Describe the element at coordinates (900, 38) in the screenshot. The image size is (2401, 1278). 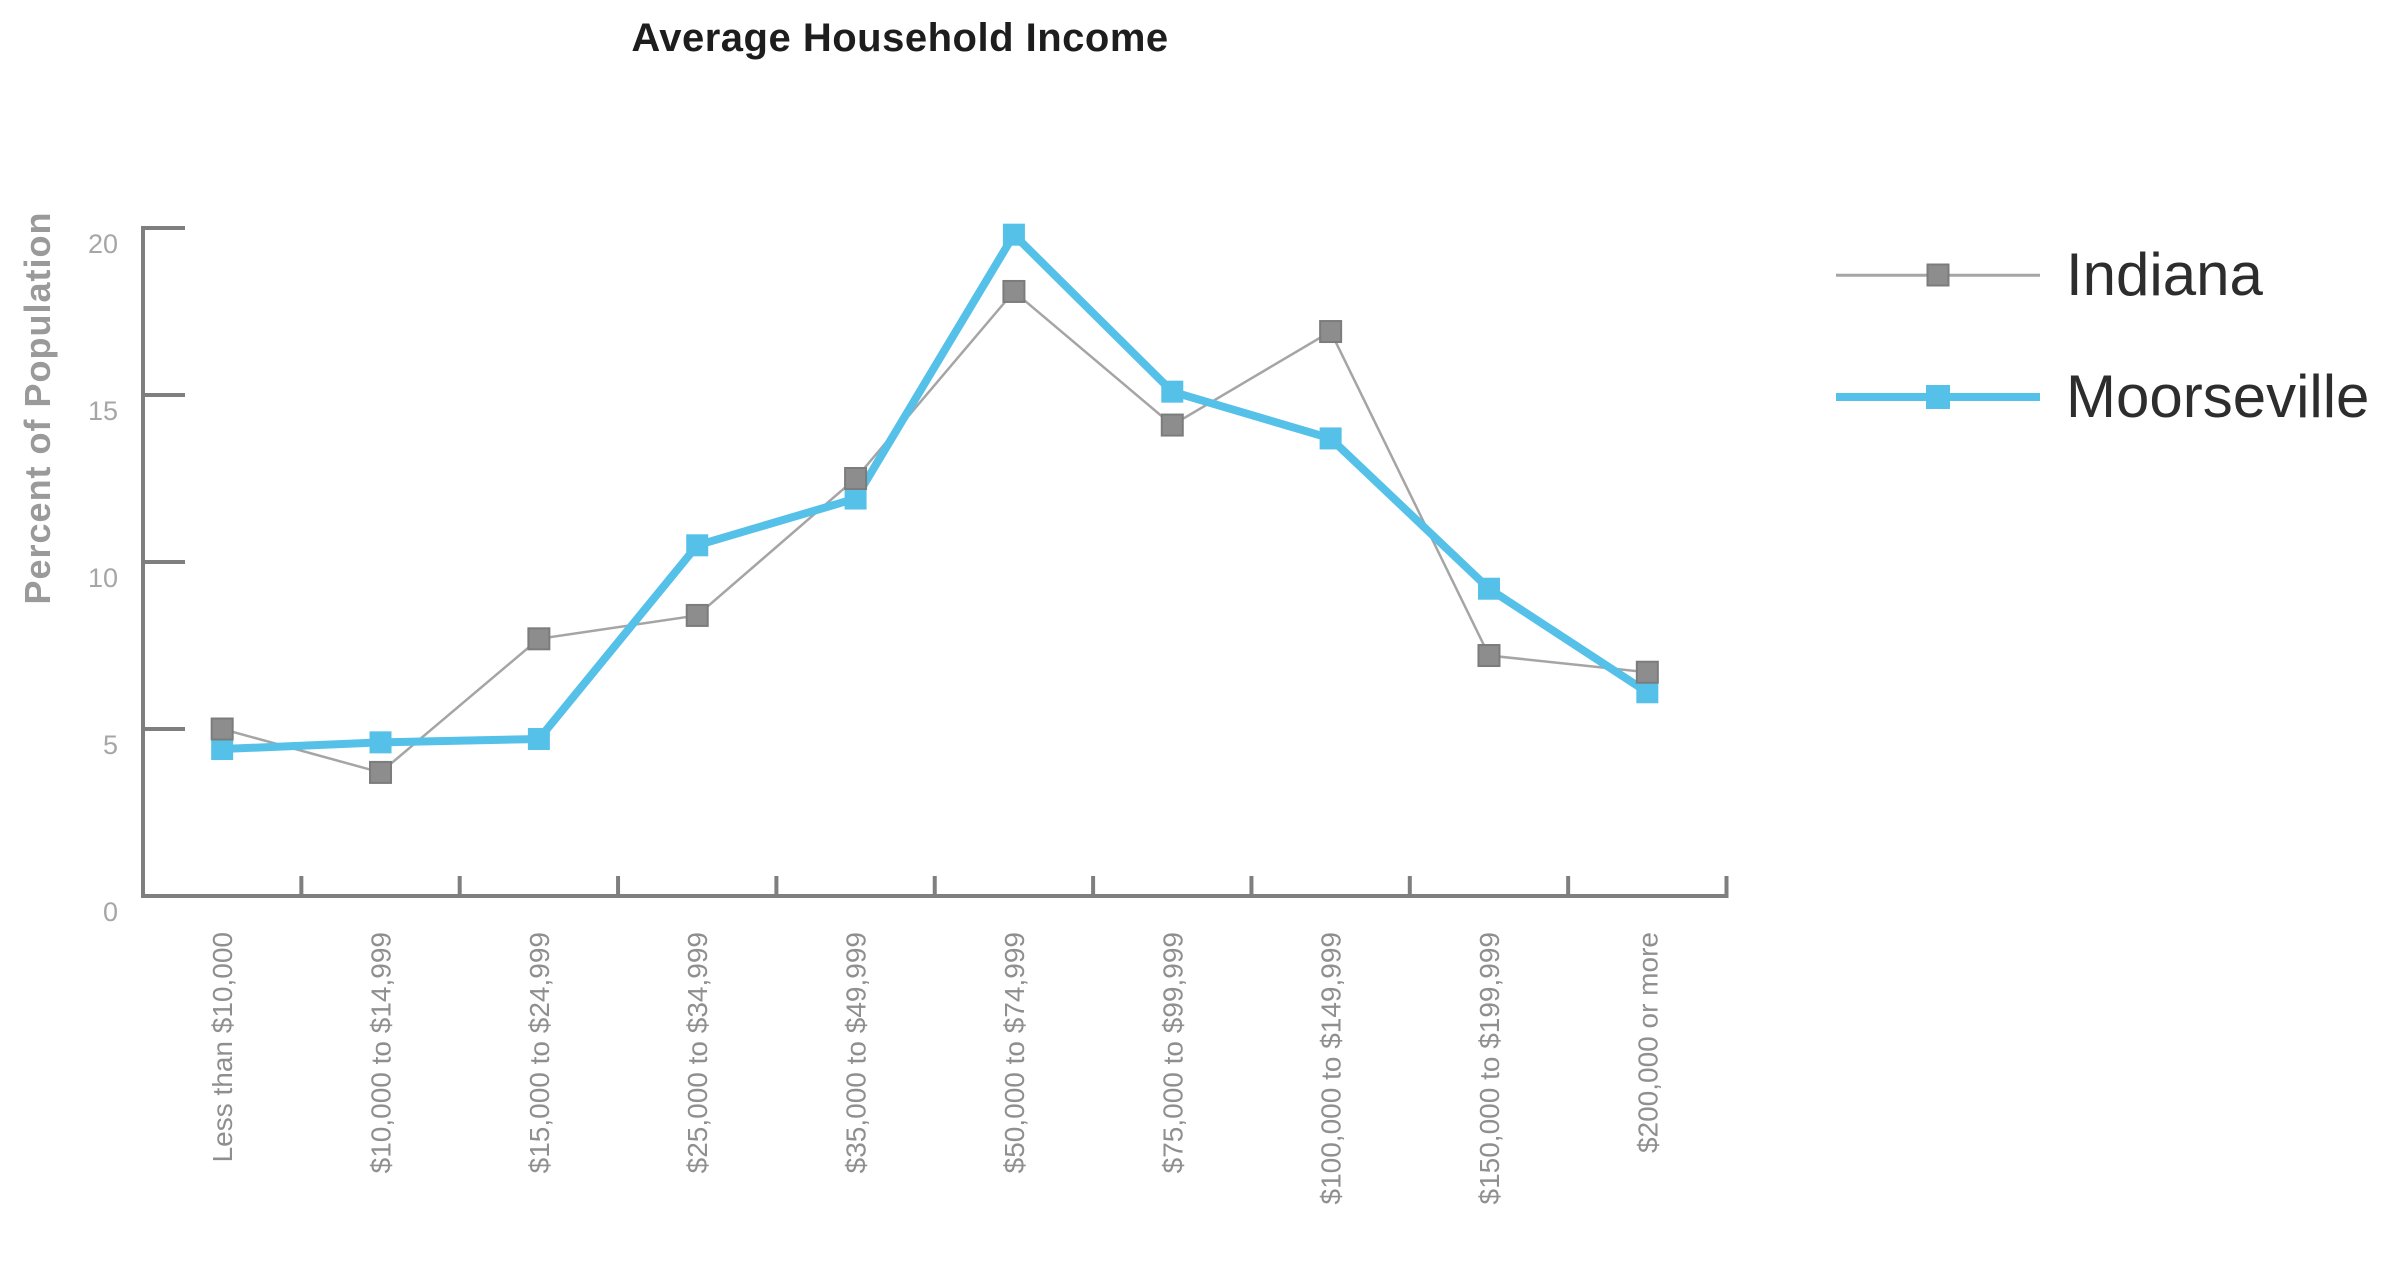
I see `chart-title: Average Household Income` at that location.